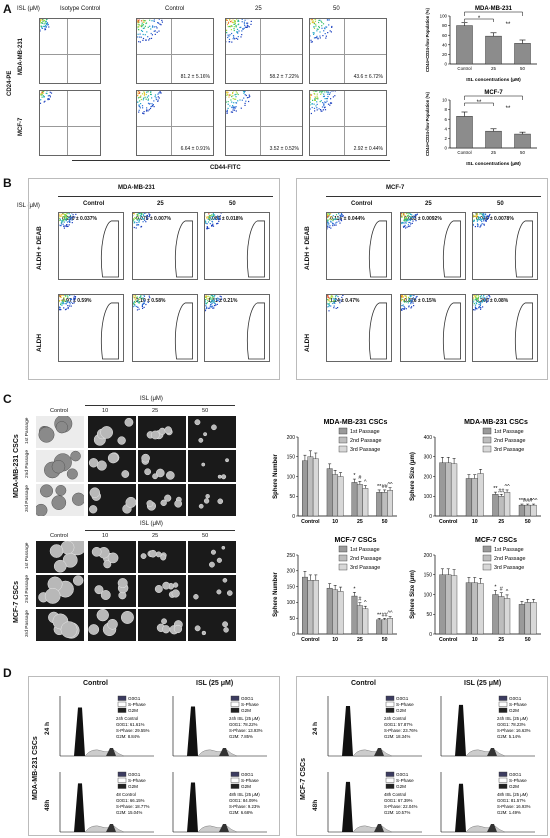 This screenshot has height=838, width=550. Describe the element at coordinates (264, 123) in the screenshot. I see `flow-plot-a: 3.52 ± 0.52%` at that location.